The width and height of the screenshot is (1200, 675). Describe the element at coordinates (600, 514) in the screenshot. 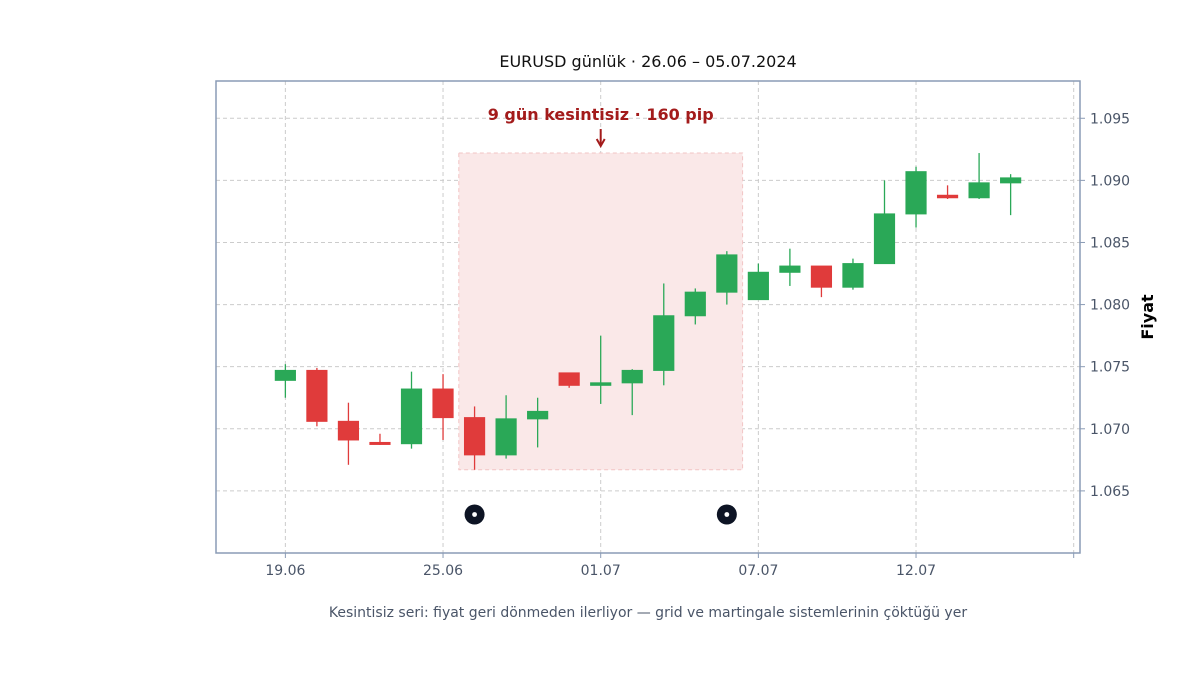

I see `marker-layer` at that location.